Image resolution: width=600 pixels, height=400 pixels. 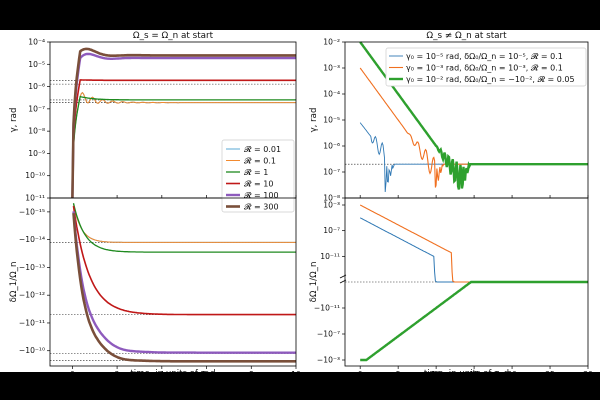 I want to click on top-right-series-group, so click(x=473, y=117).